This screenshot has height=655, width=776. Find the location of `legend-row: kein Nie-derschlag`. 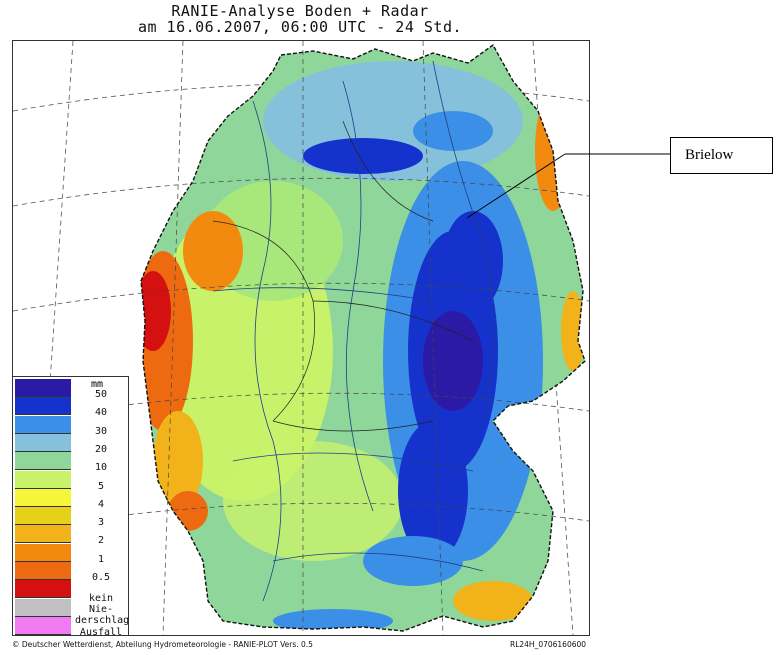

legend-row: kein Nie-derschlag is located at coordinates (72, 609).